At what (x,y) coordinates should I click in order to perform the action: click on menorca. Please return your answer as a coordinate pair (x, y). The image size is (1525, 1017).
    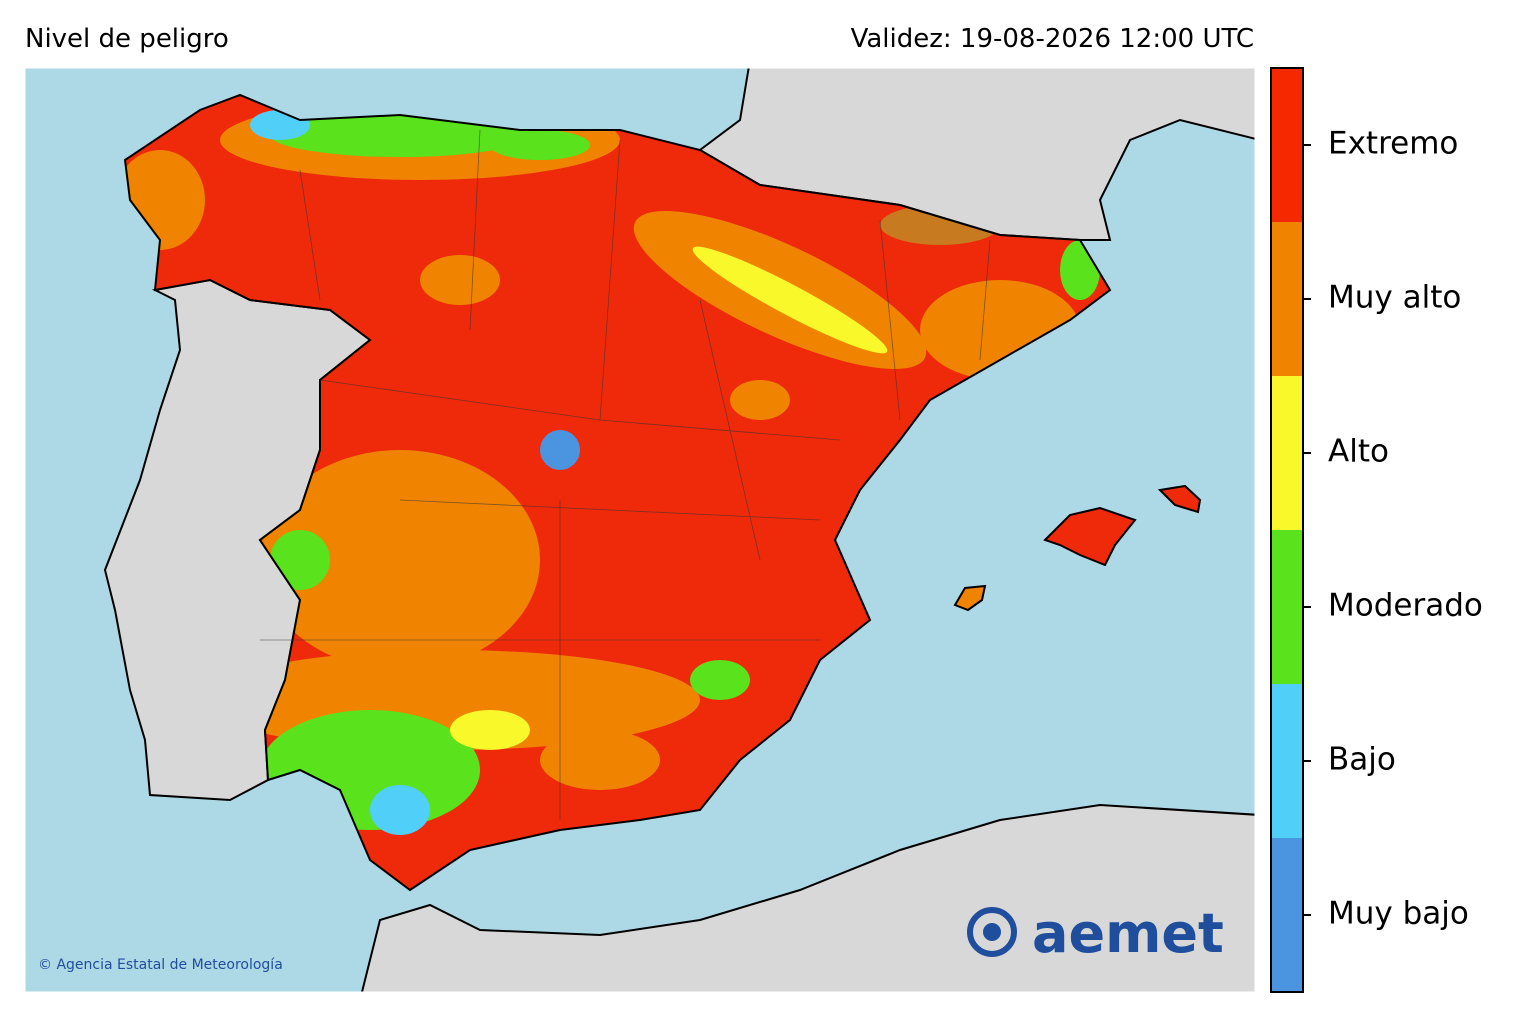
    Looking at the image, I should click on (1179, 499).